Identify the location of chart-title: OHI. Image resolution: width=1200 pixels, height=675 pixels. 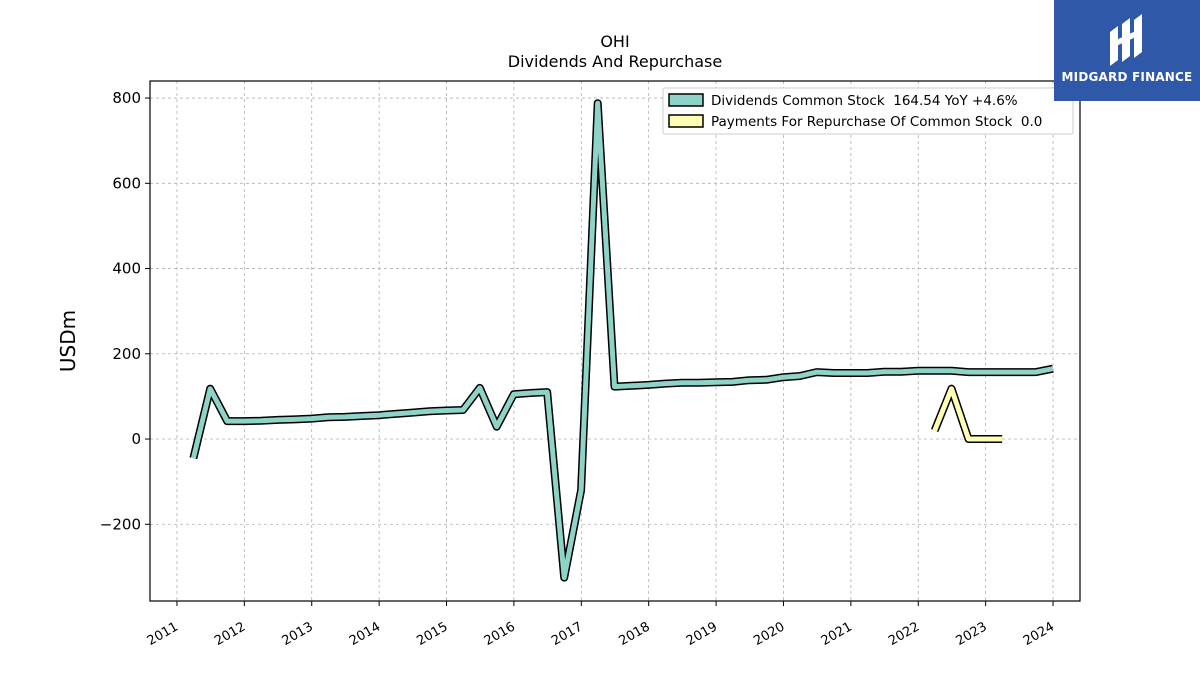
(614, 41).